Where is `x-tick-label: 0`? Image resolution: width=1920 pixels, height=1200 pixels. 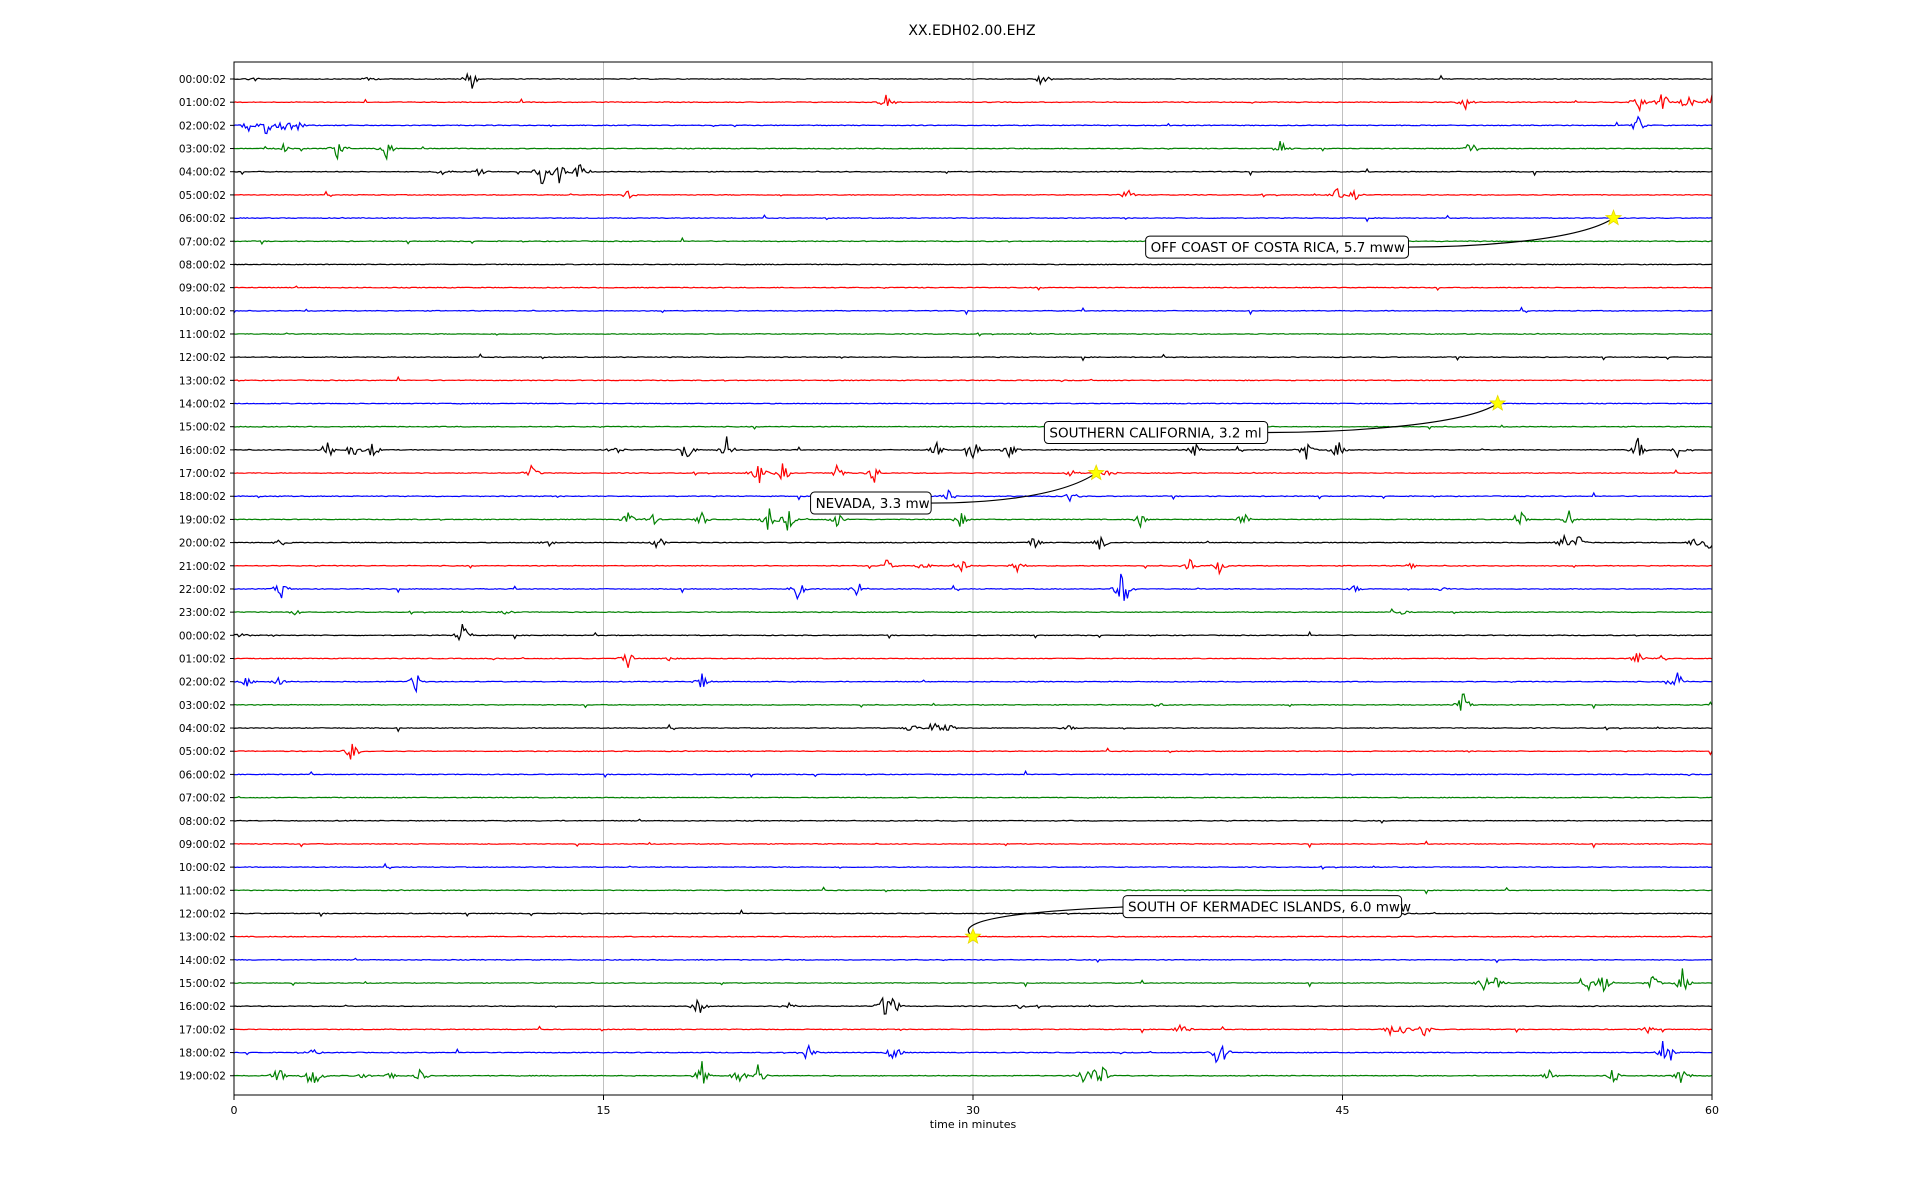
x-tick-label: 0 is located at coordinates (234, 1110).